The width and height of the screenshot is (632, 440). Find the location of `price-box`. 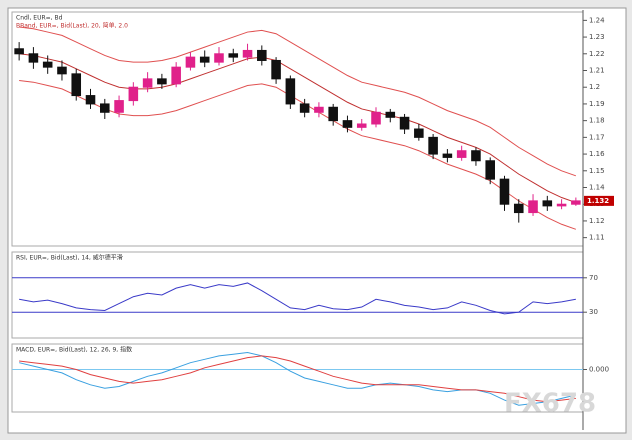

price-box is located at coordinates (599, 200).